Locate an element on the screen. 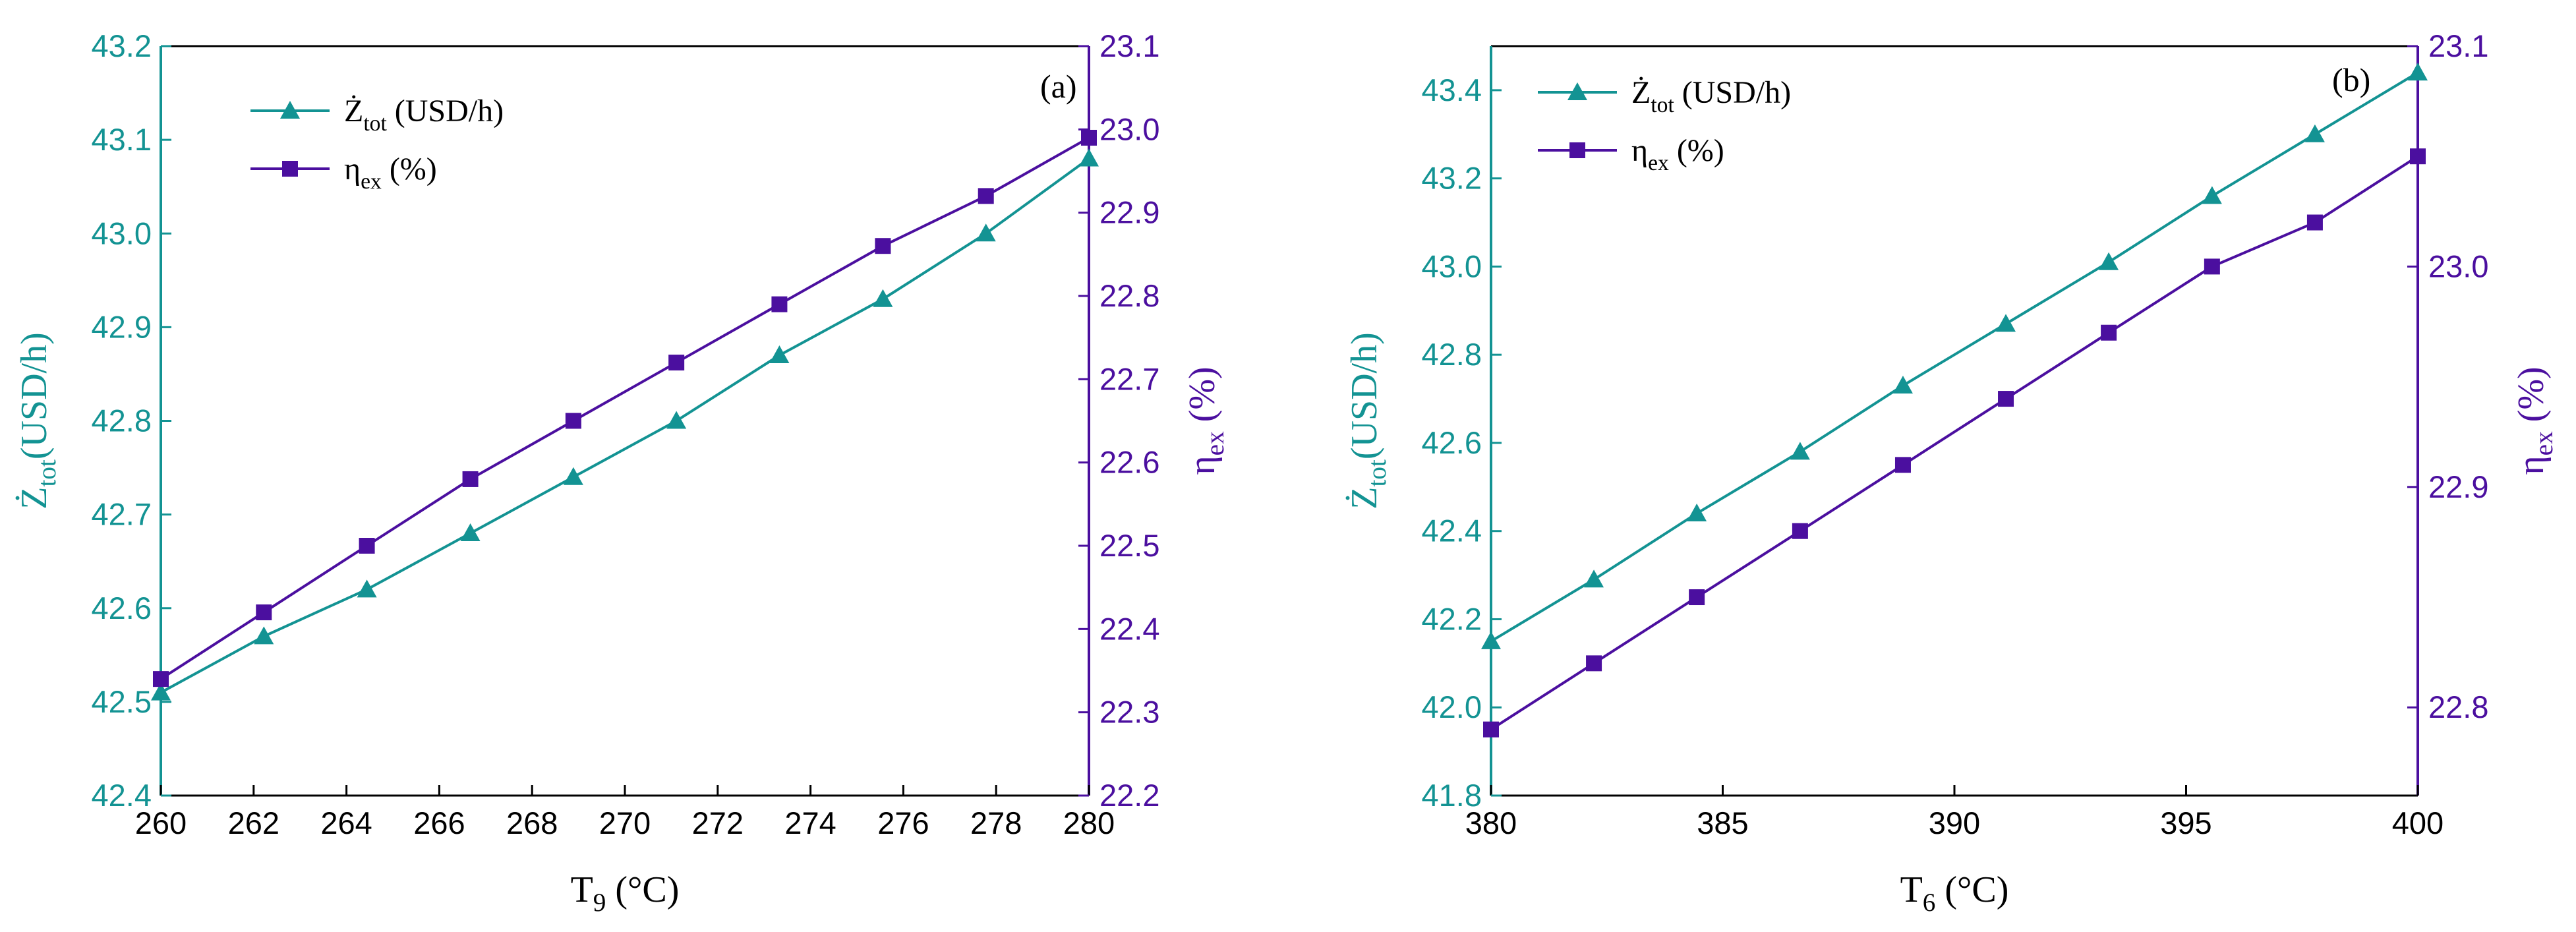  x-axis-title-b-main: T is located at coordinates (1911, 889).